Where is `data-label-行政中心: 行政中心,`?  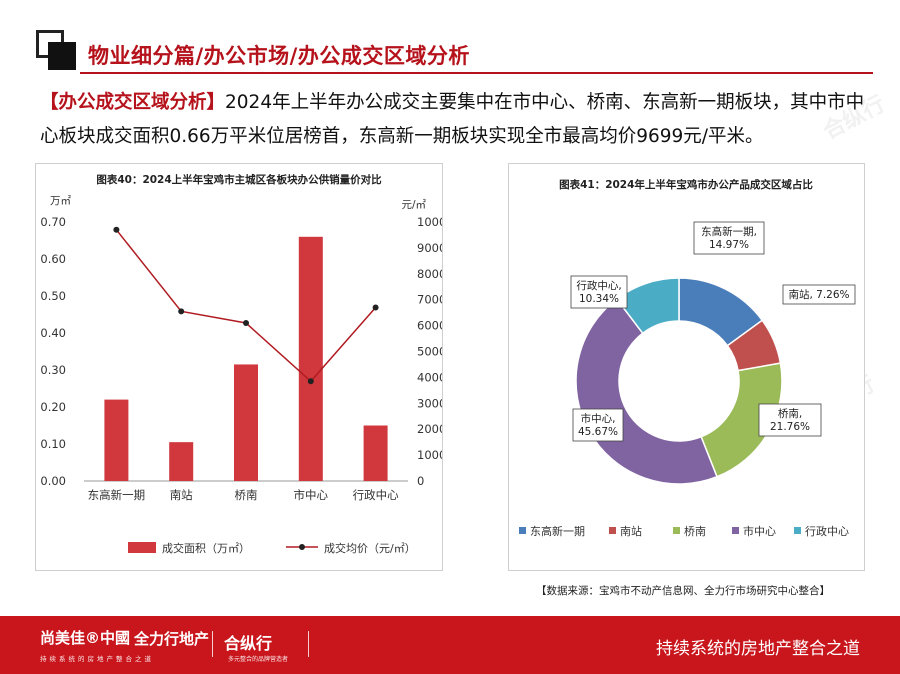
data-label-行政中心: 行政中心, is located at coordinates (598, 285).